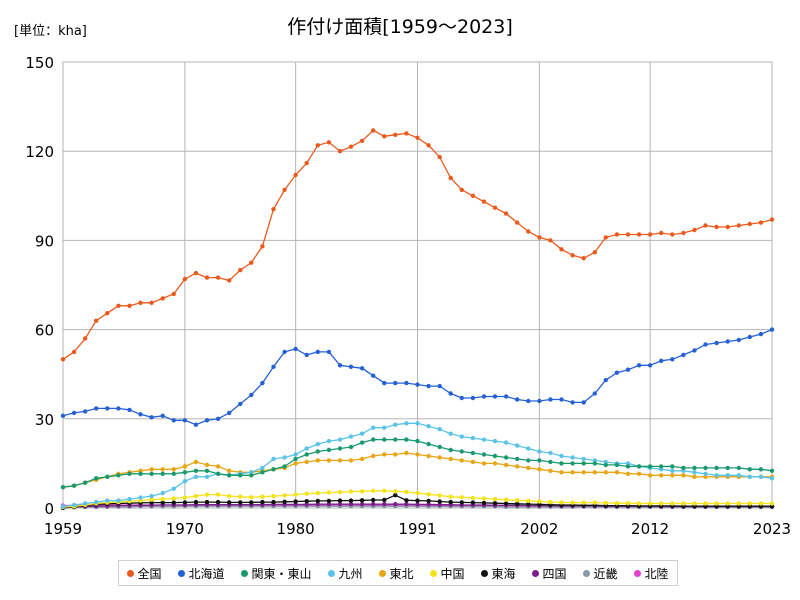 The image size is (800, 600). Describe the element at coordinates (400, 27) in the screenshot. I see `chart-title: 作付け面積[1959～2023]` at that location.